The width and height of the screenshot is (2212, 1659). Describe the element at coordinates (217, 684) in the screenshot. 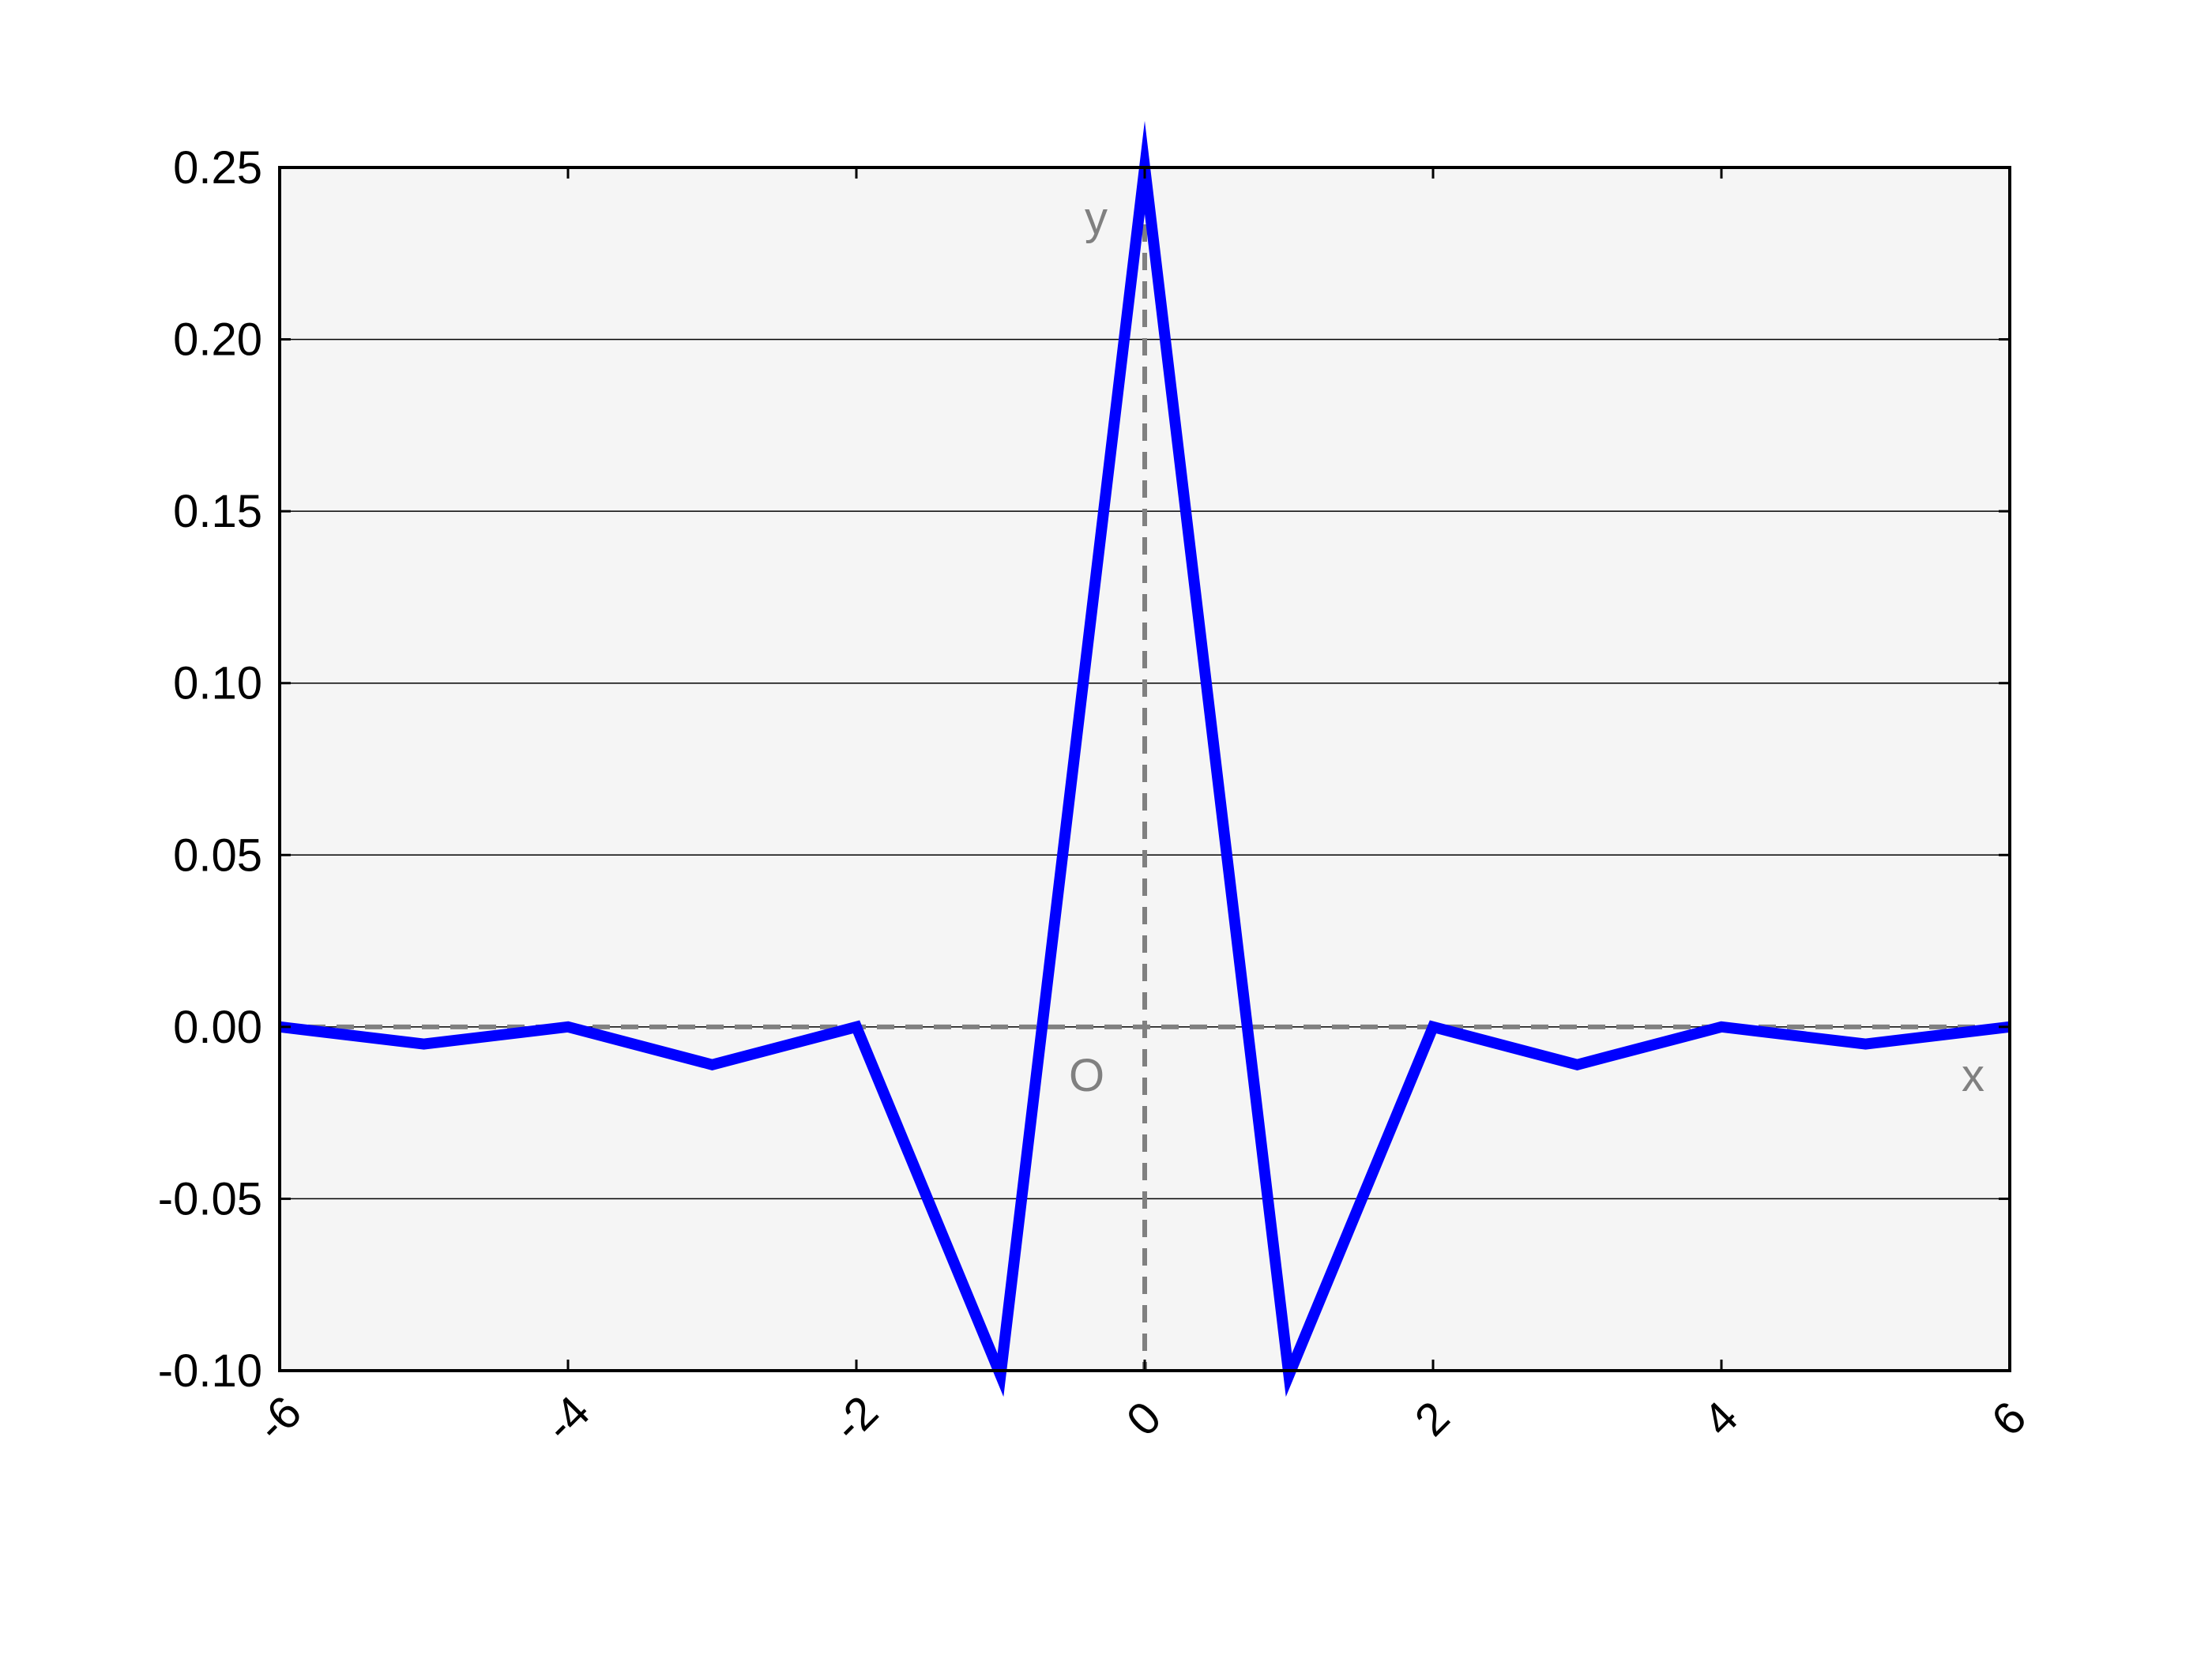

I see `y-tick-label: 0.10` at that location.